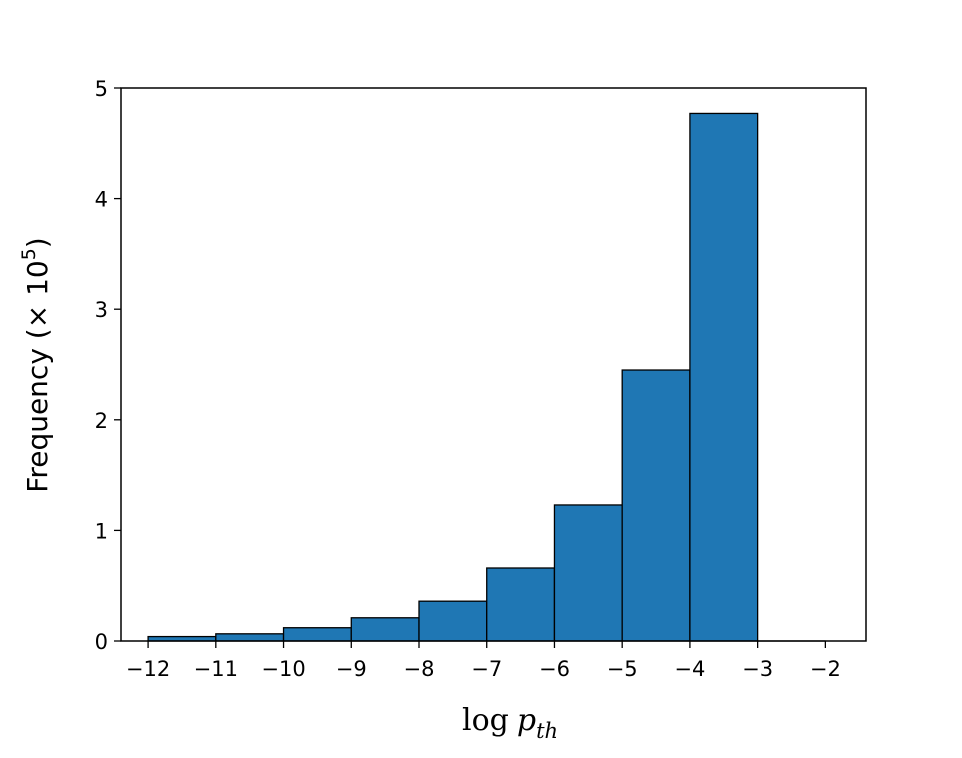 This screenshot has width=962, height=758. What do you see at coordinates (486, 669) in the screenshot?
I see `x-tick-label: −7` at bounding box center [486, 669].